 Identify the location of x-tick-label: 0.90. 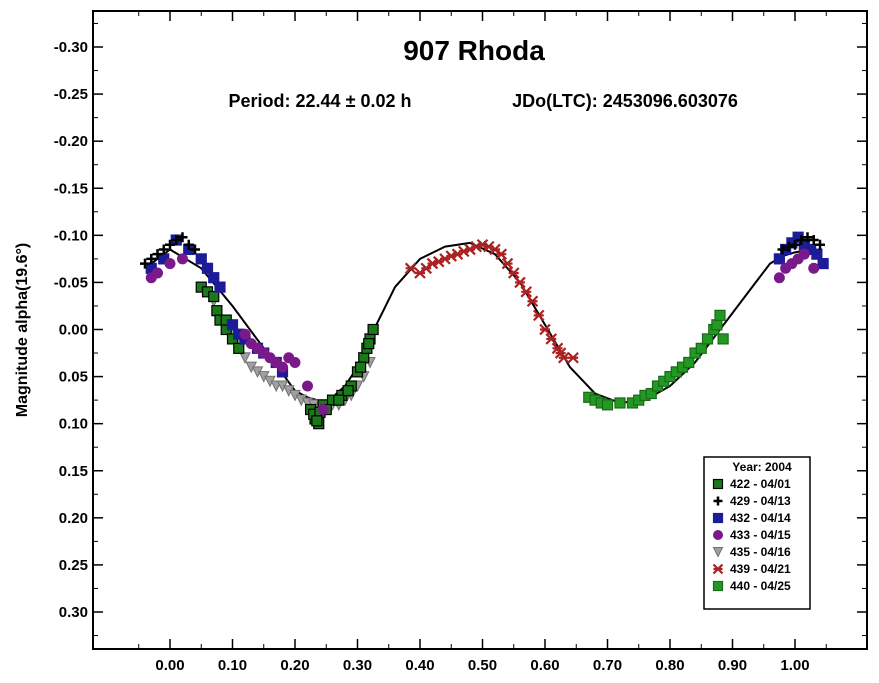
(732, 665).